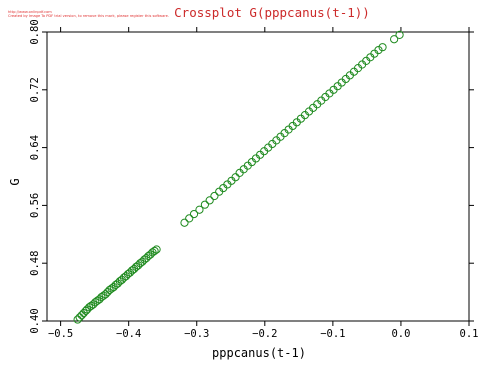  Describe the element at coordinates (35, 89) in the screenshot. I see `y-tick-label: 0.72` at that location.